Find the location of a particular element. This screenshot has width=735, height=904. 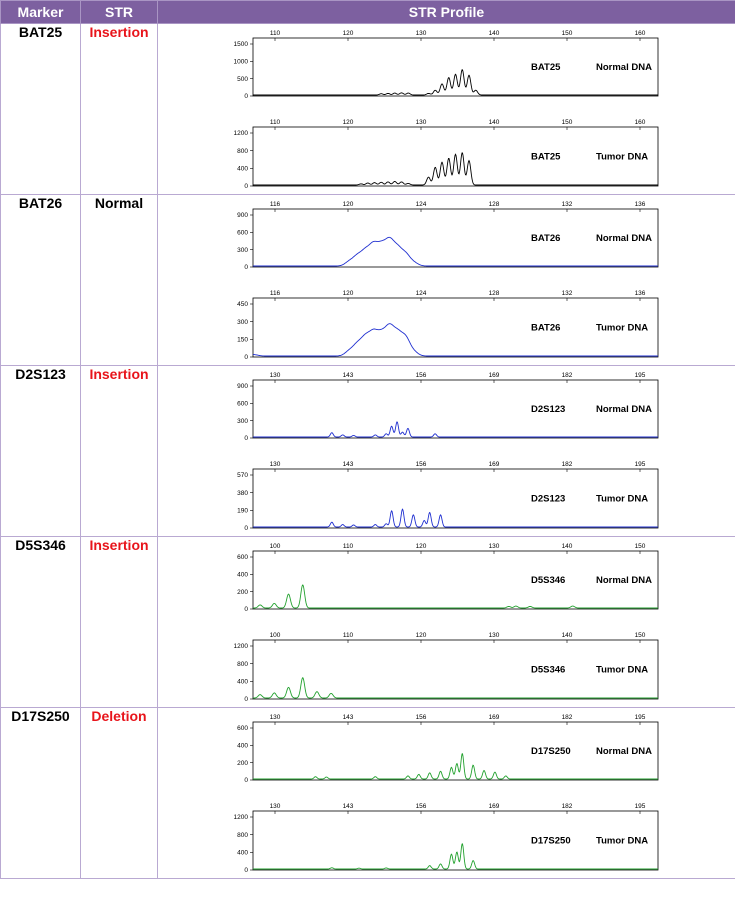

header-row: Marker STR STR Profile is located at coordinates (367, 12).